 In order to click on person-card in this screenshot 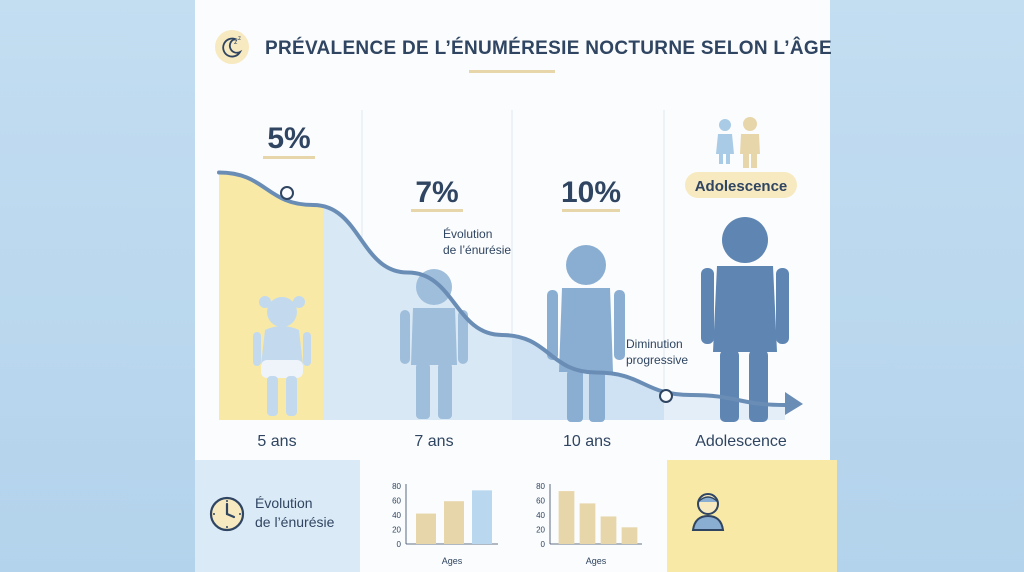, I will do `click(752, 516)`.